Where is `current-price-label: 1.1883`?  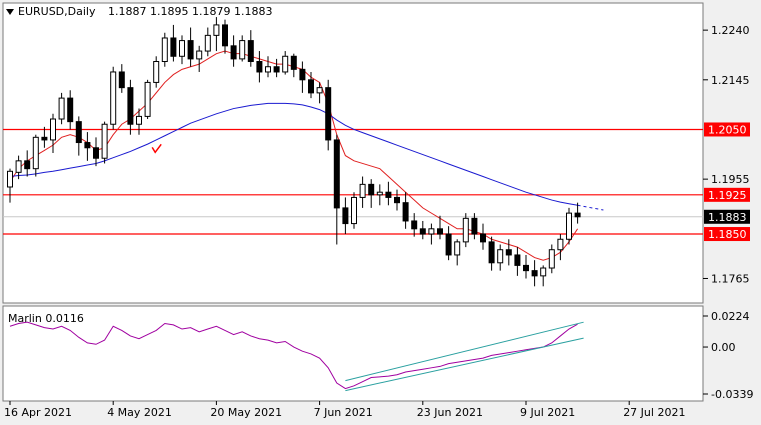
current-price-label: 1.1883 is located at coordinates (727, 217).